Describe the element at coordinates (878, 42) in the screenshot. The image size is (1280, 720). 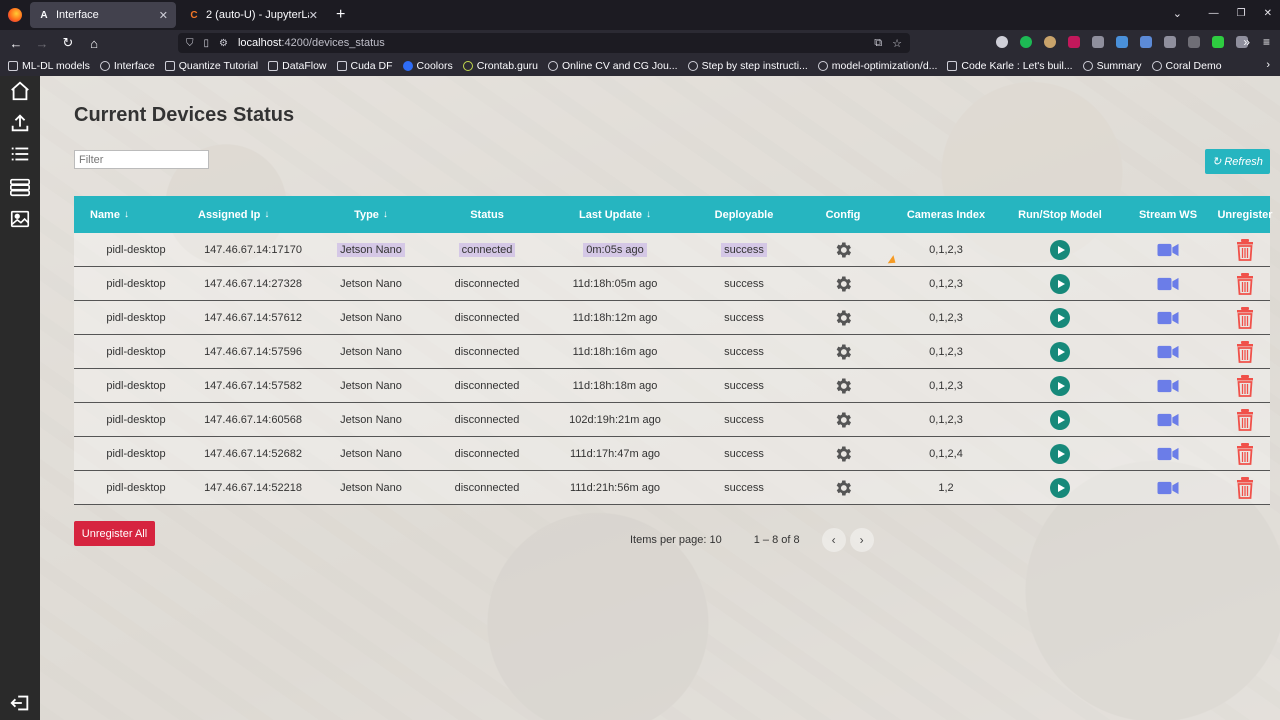
I see `translate-icon: ⧉` at that location.